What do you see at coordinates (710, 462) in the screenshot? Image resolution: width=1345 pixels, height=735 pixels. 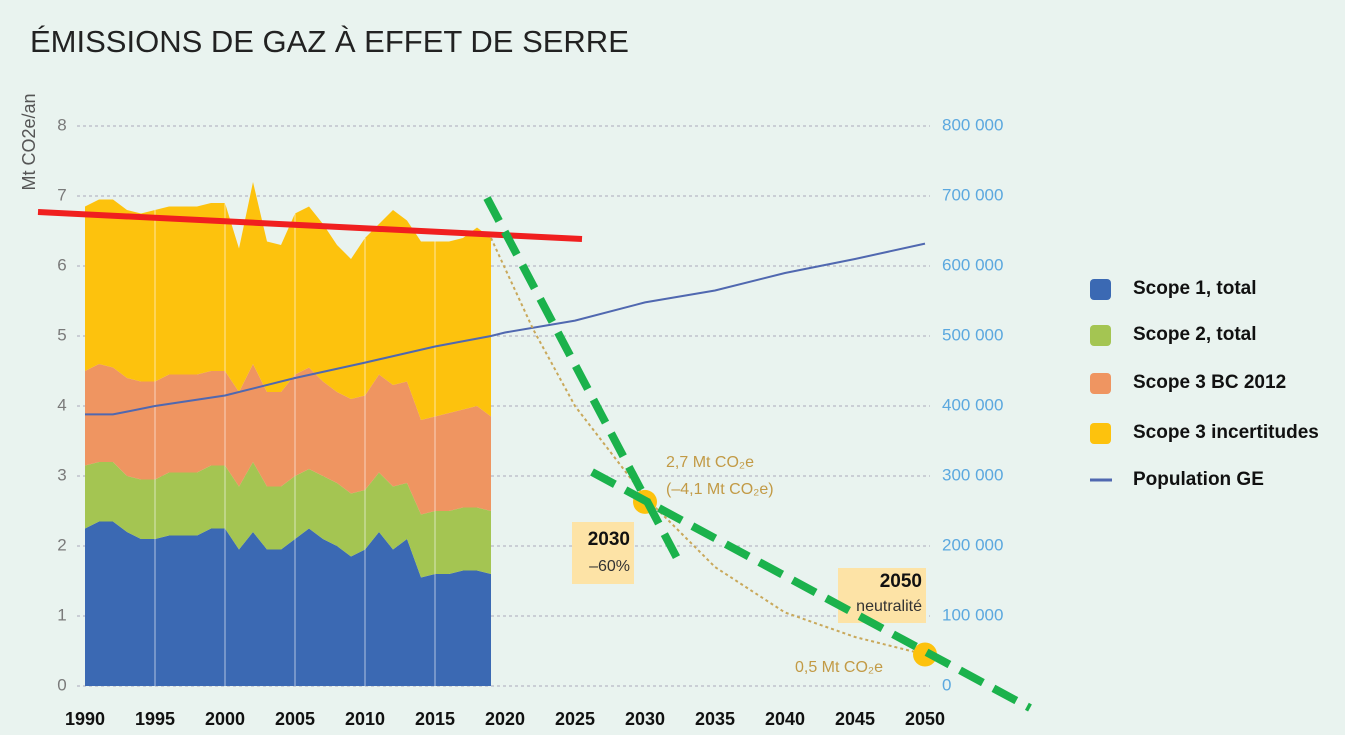 I see `annotation: 2,7 Mt CO₂e` at bounding box center [710, 462].